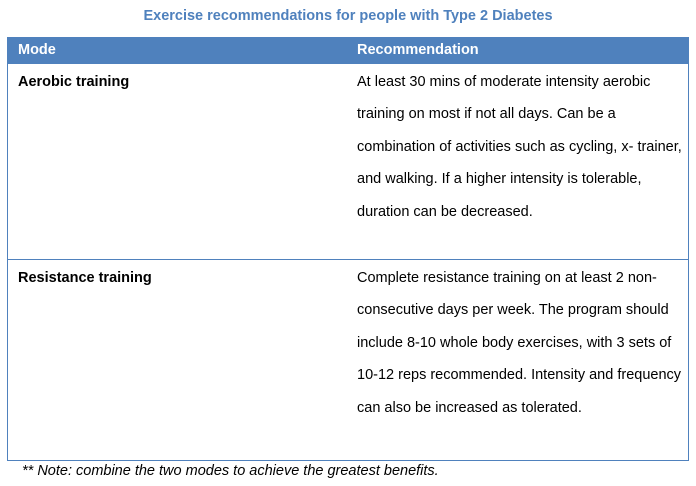 The width and height of the screenshot is (696, 486). I want to click on header-mode: Mode, so click(37, 50).